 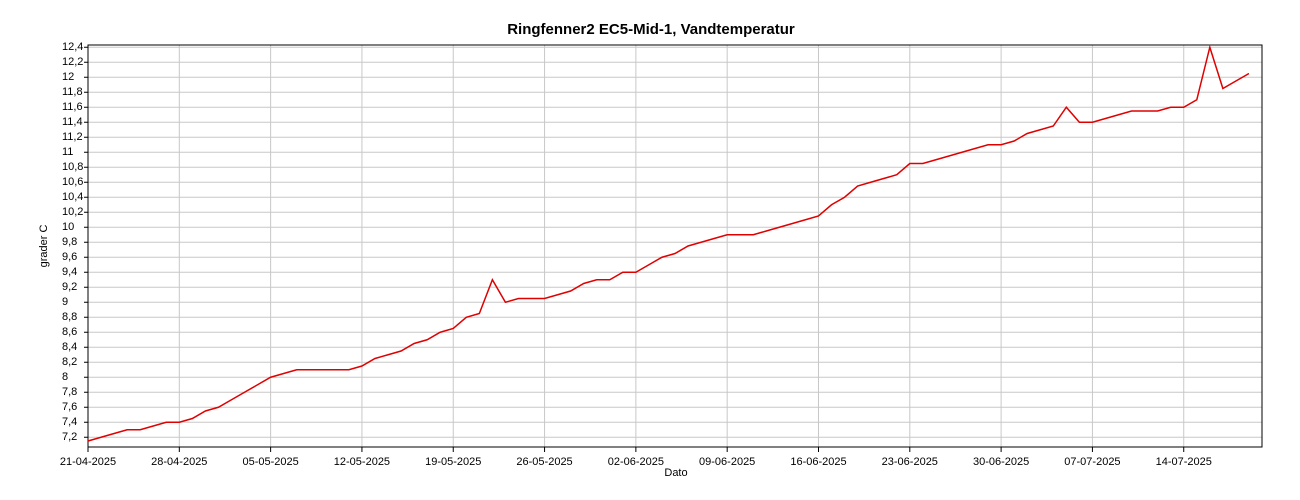 What do you see at coordinates (72, 212) in the screenshot?
I see `y-tick-label: 10,2` at bounding box center [72, 212].